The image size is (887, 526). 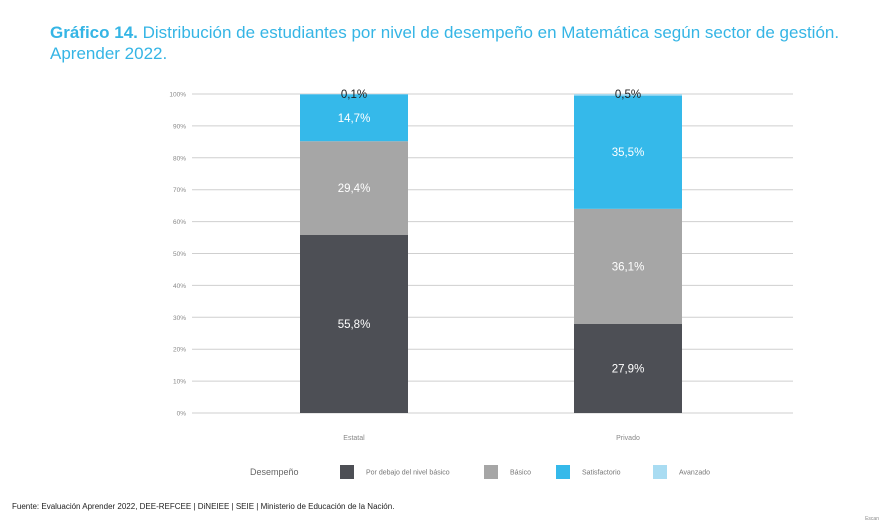 I want to click on data-label: 27,9%, so click(x=628, y=369).